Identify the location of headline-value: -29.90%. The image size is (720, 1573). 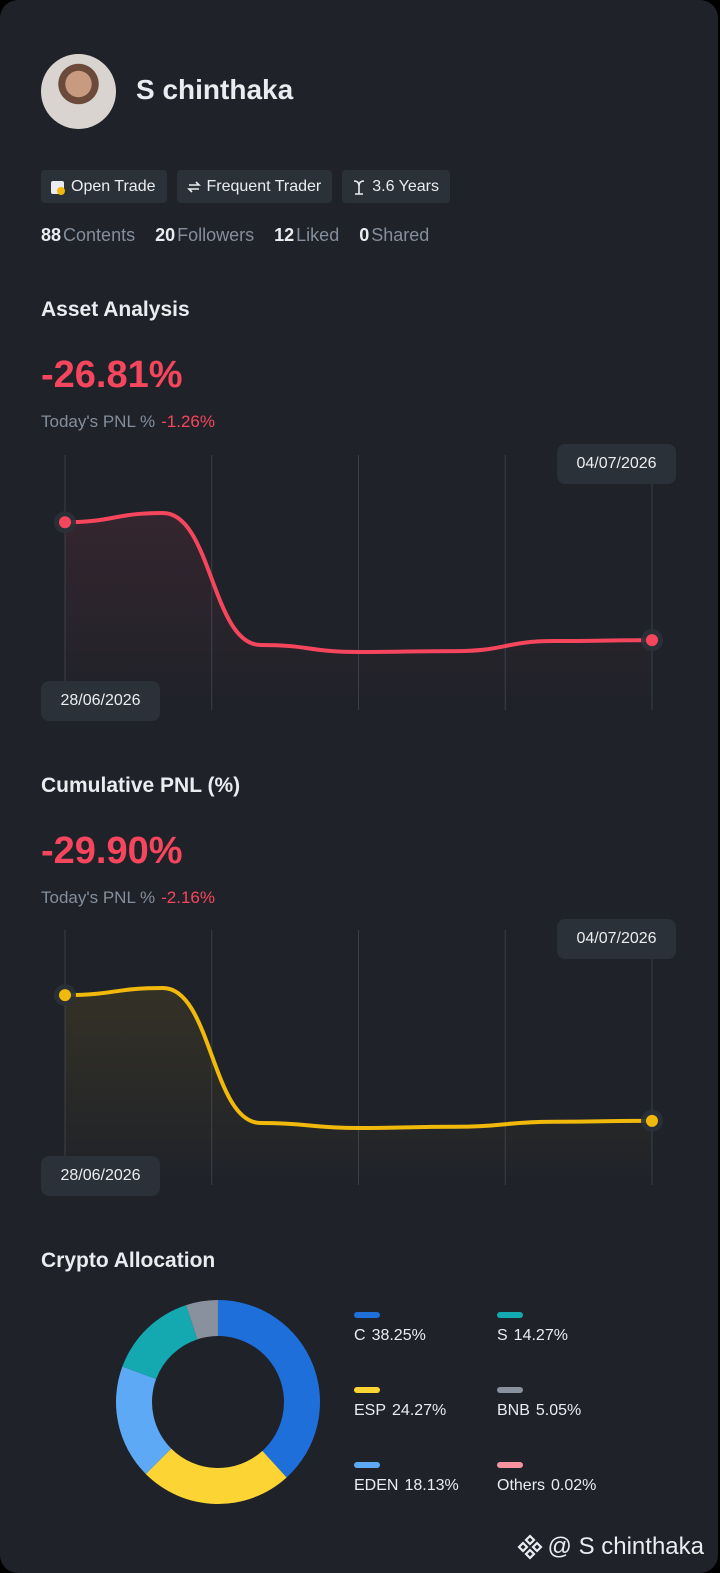
(112, 851).